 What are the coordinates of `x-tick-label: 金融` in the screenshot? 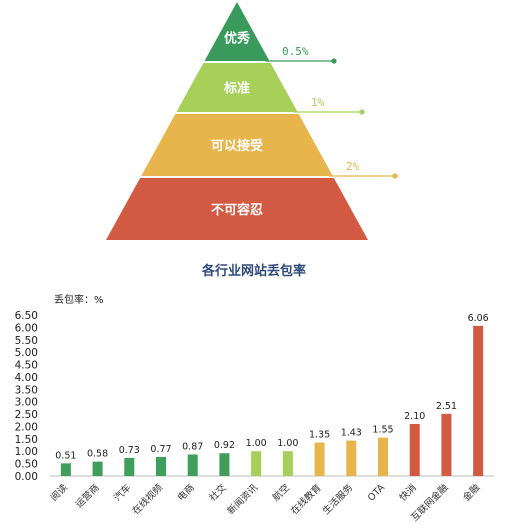 It's located at (471, 492).